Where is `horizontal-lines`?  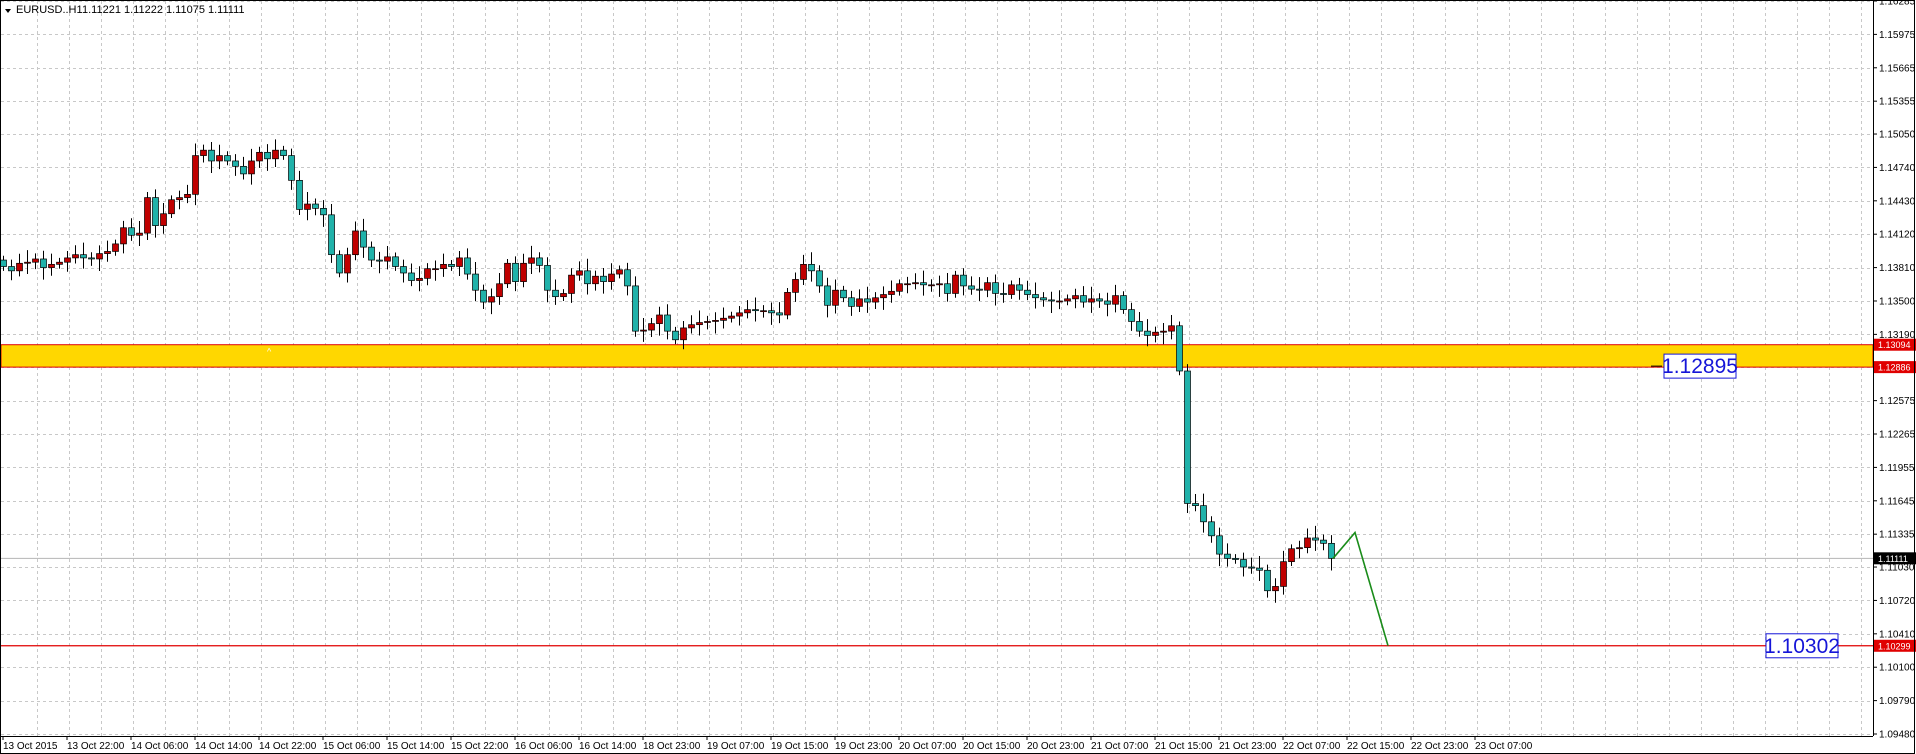
horizontal-lines is located at coordinates (937, 602).